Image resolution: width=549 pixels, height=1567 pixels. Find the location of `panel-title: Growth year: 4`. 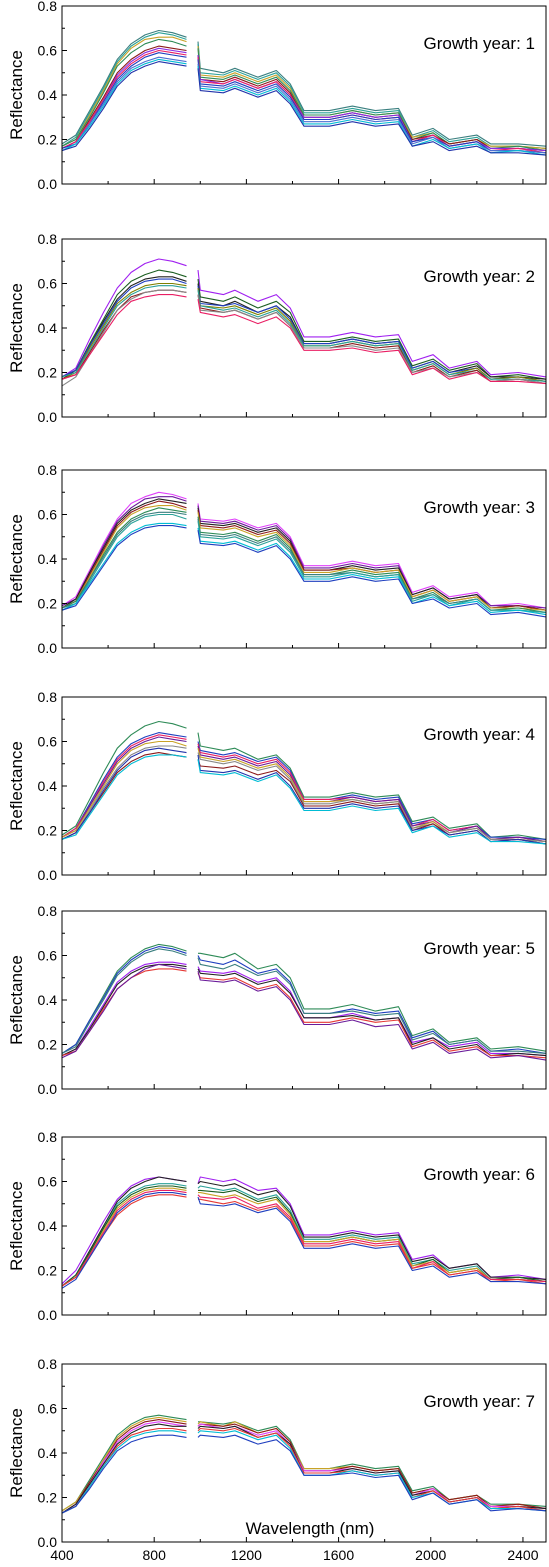

panel-title: Growth year: 4 is located at coordinates (480, 734).